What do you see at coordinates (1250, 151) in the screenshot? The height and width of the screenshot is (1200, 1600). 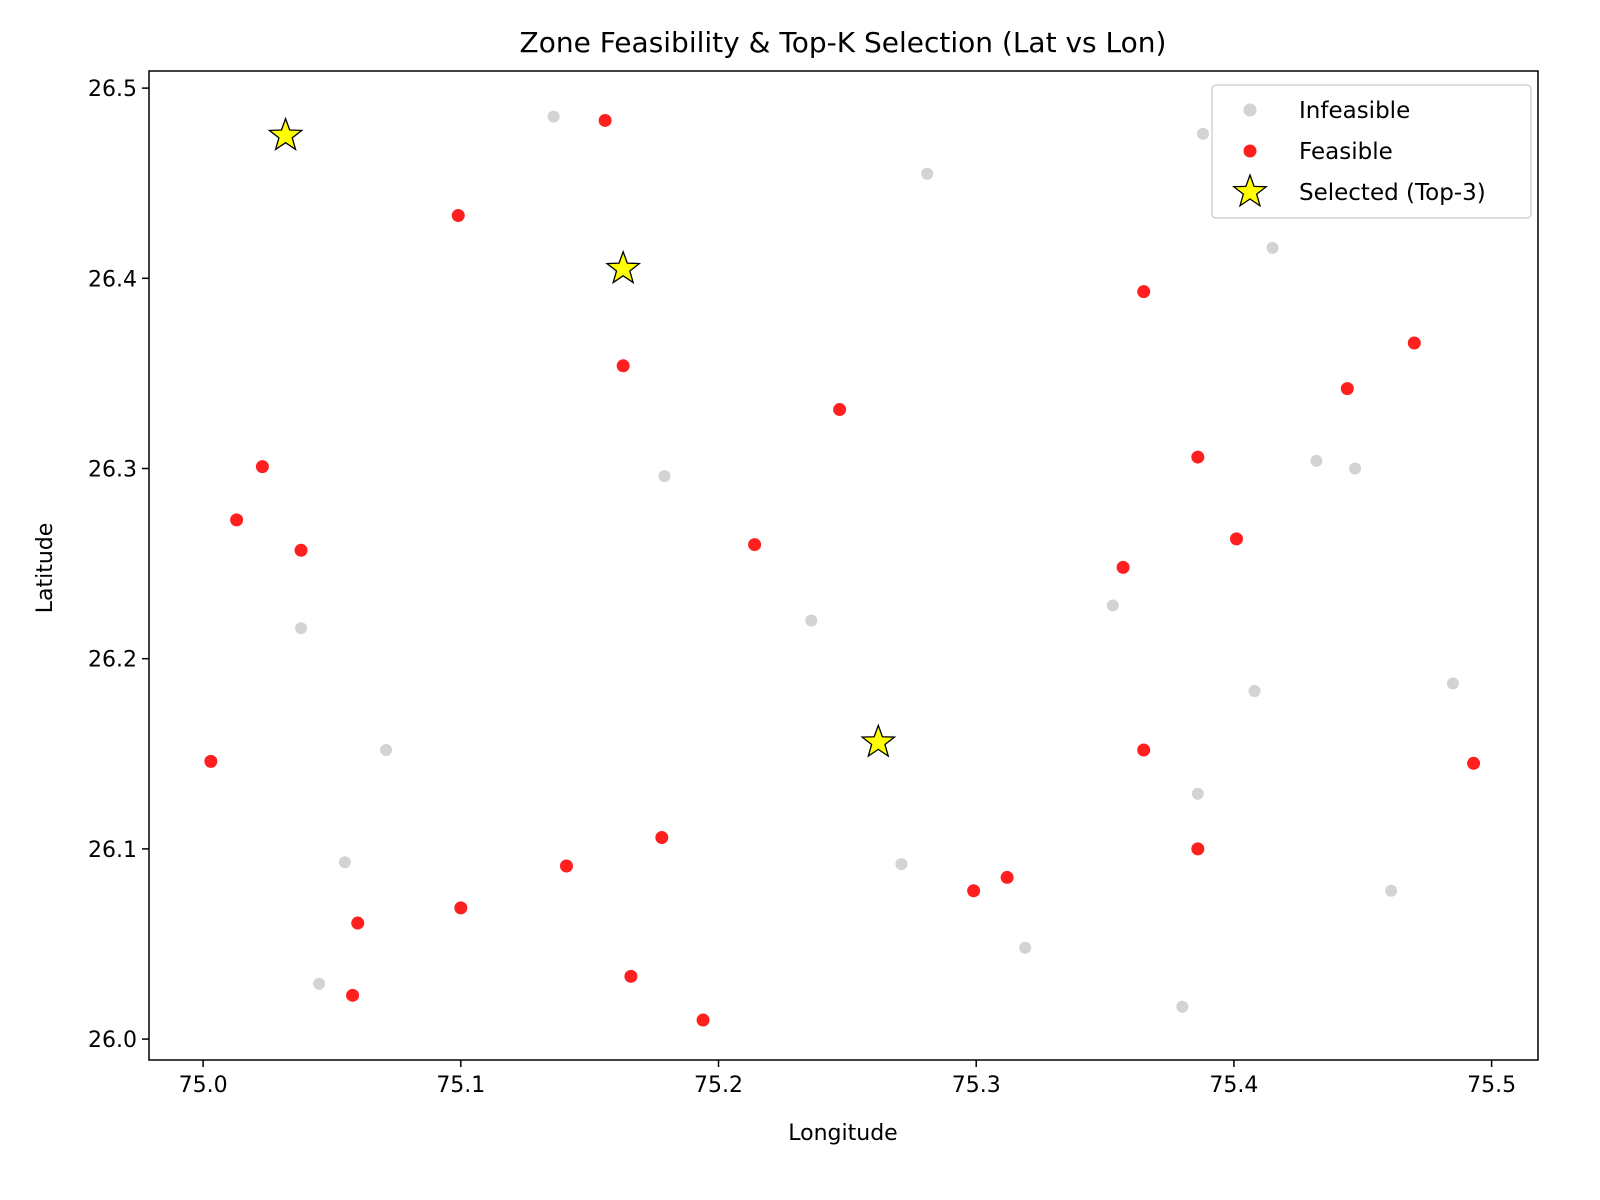 I see `legend-marker-feasible` at bounding box center [1250, 151].